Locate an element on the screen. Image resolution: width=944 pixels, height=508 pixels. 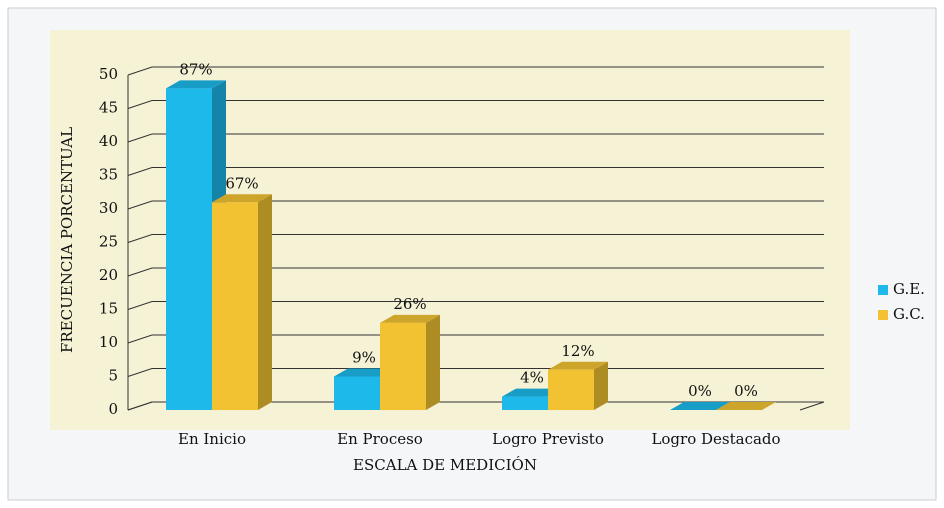
x-tick-label: Logro Previsto is located at coordinates (548, 439).